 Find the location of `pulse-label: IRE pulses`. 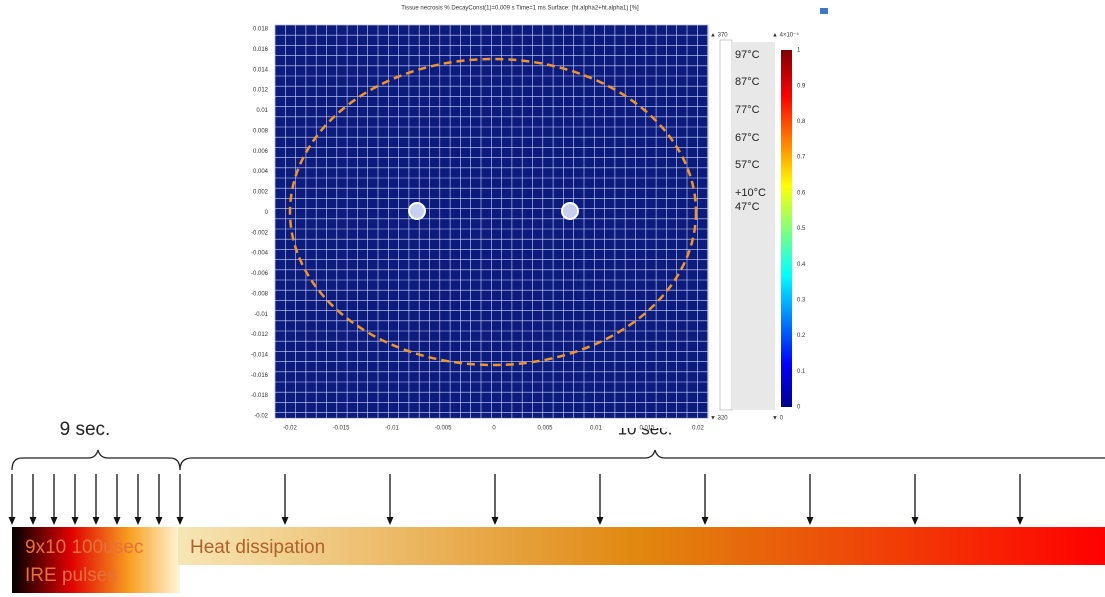

pulse-label: IRE pulses is located at coordinates (71, 575).